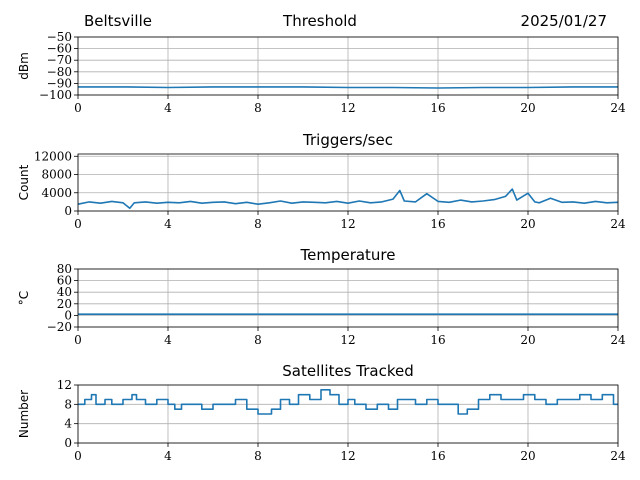  Describe the element at coordinates (347, 255) in the screenshot. I see `panel-title: Temperature` at that location.